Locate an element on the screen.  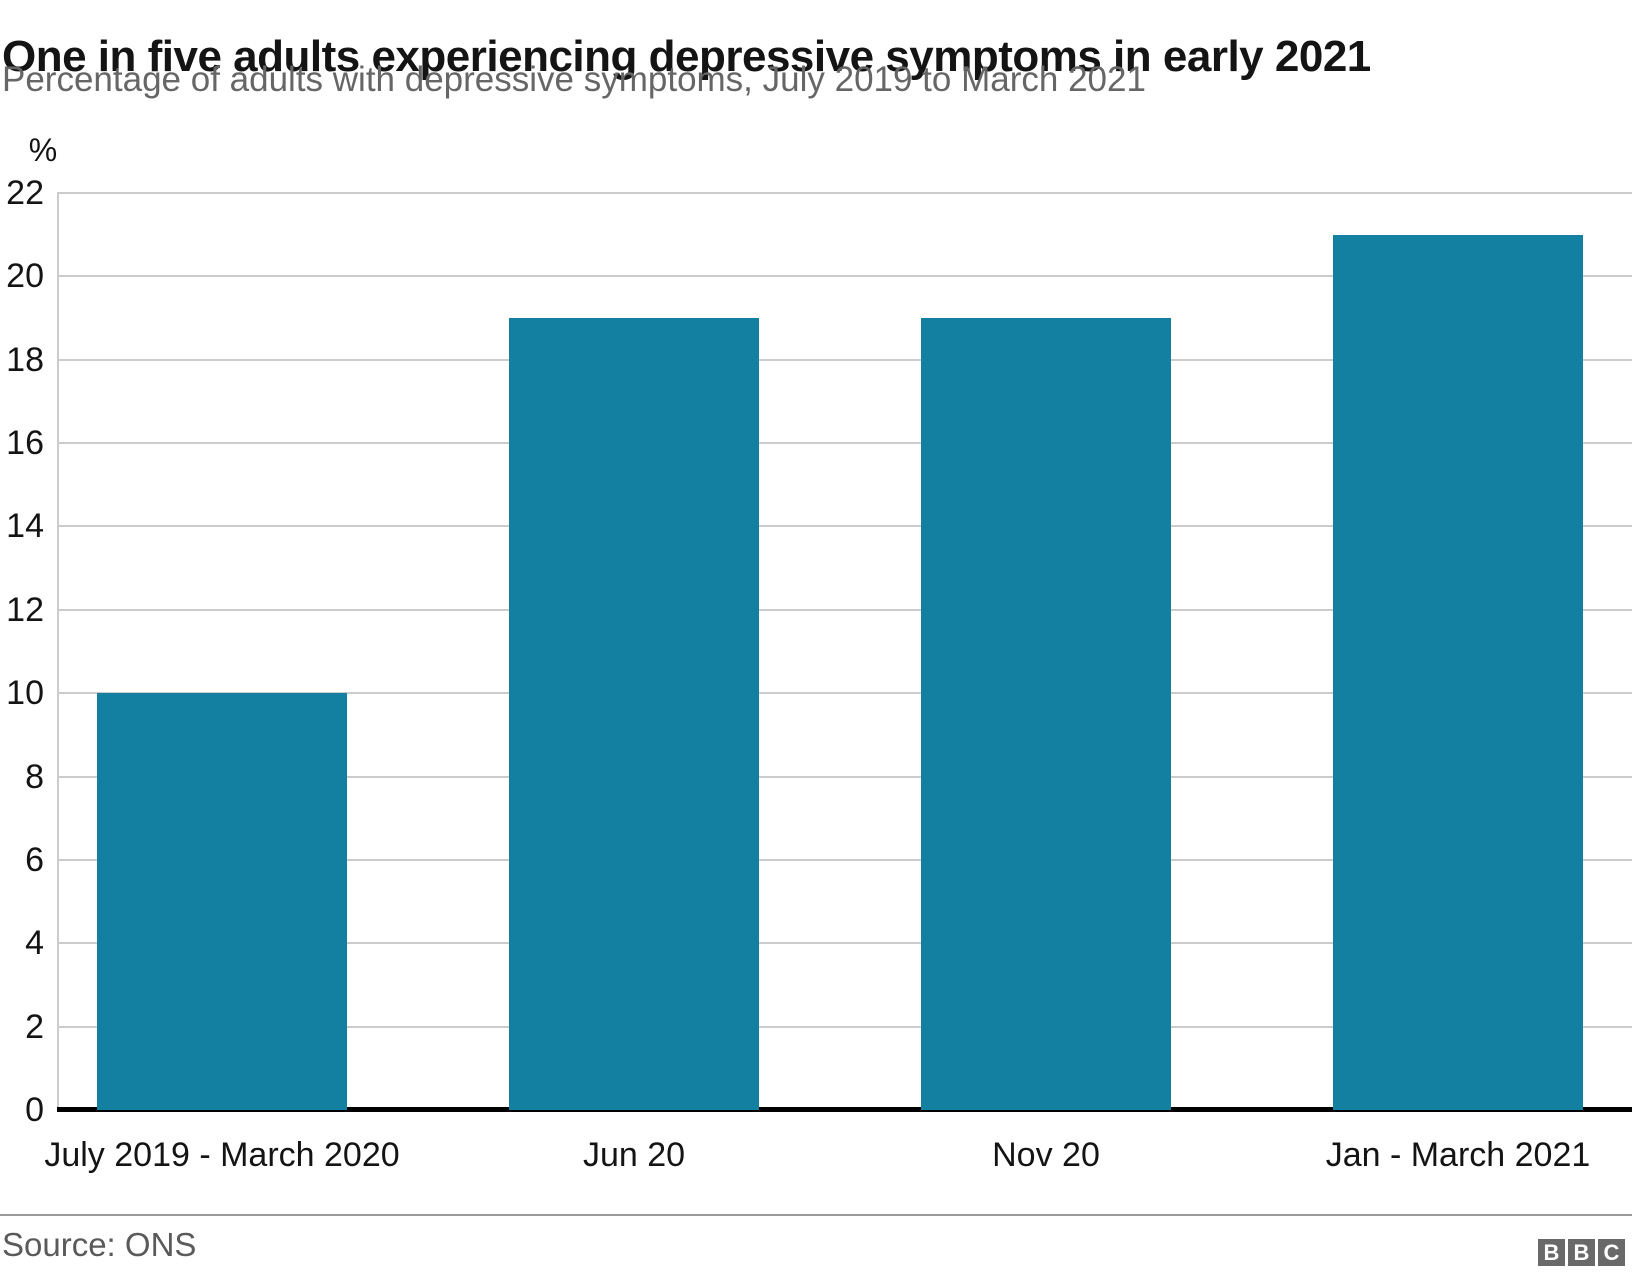
x-axis-label-1: July 2019 - March 2020 is located at coordinates (222, 1155).